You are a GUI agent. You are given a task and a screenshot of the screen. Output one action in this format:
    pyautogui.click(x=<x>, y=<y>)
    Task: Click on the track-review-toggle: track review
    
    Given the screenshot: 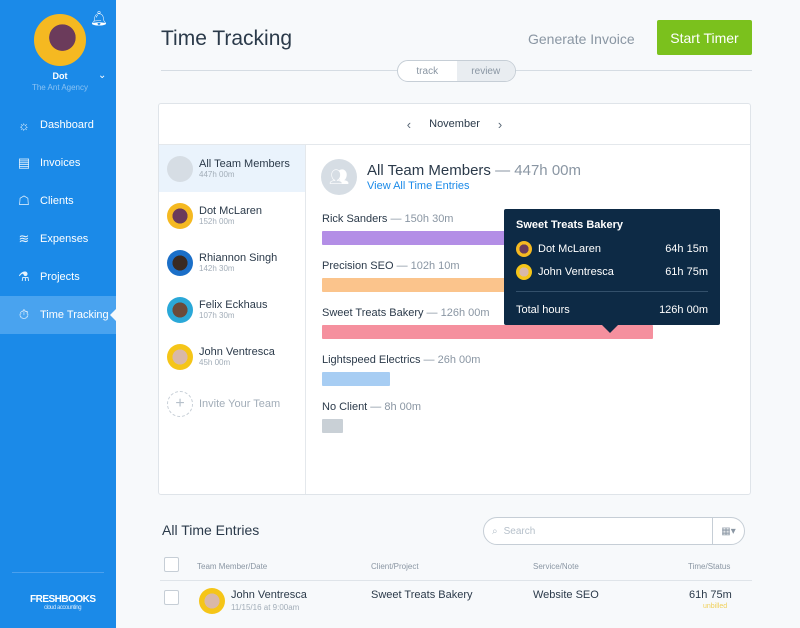 What is the action you would take?
    pyautogui.click(x=456, y=71)
    